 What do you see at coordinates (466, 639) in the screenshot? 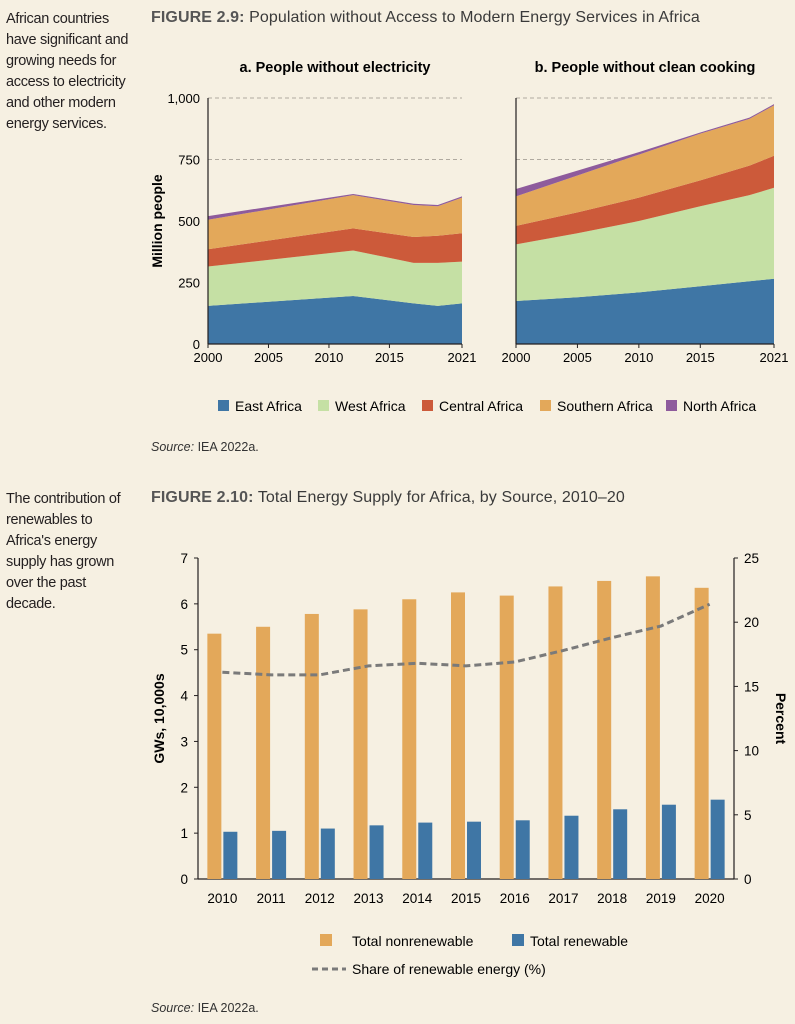
I see `line-share-renewable` at bounding box center [466, 639].